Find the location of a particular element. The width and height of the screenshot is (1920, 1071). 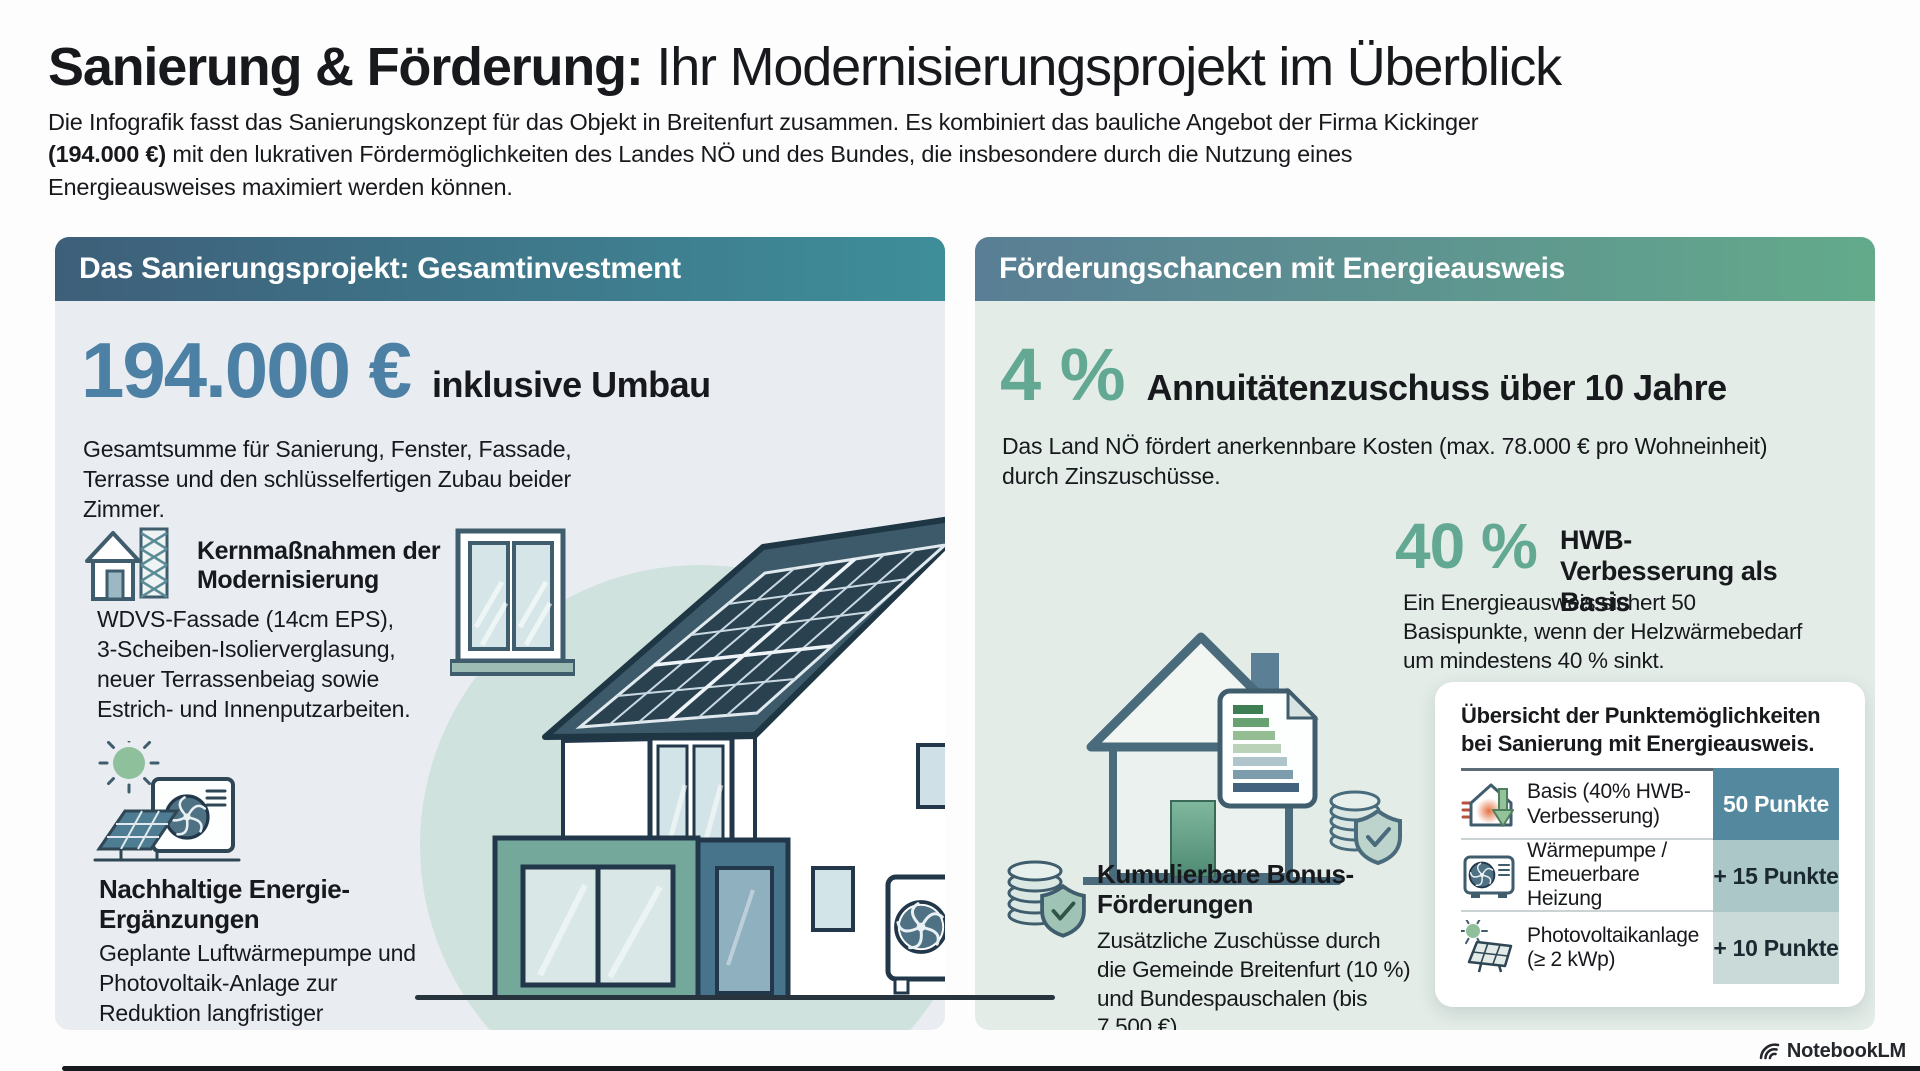

insulated-house-icon is located at coordinates (127, 564).